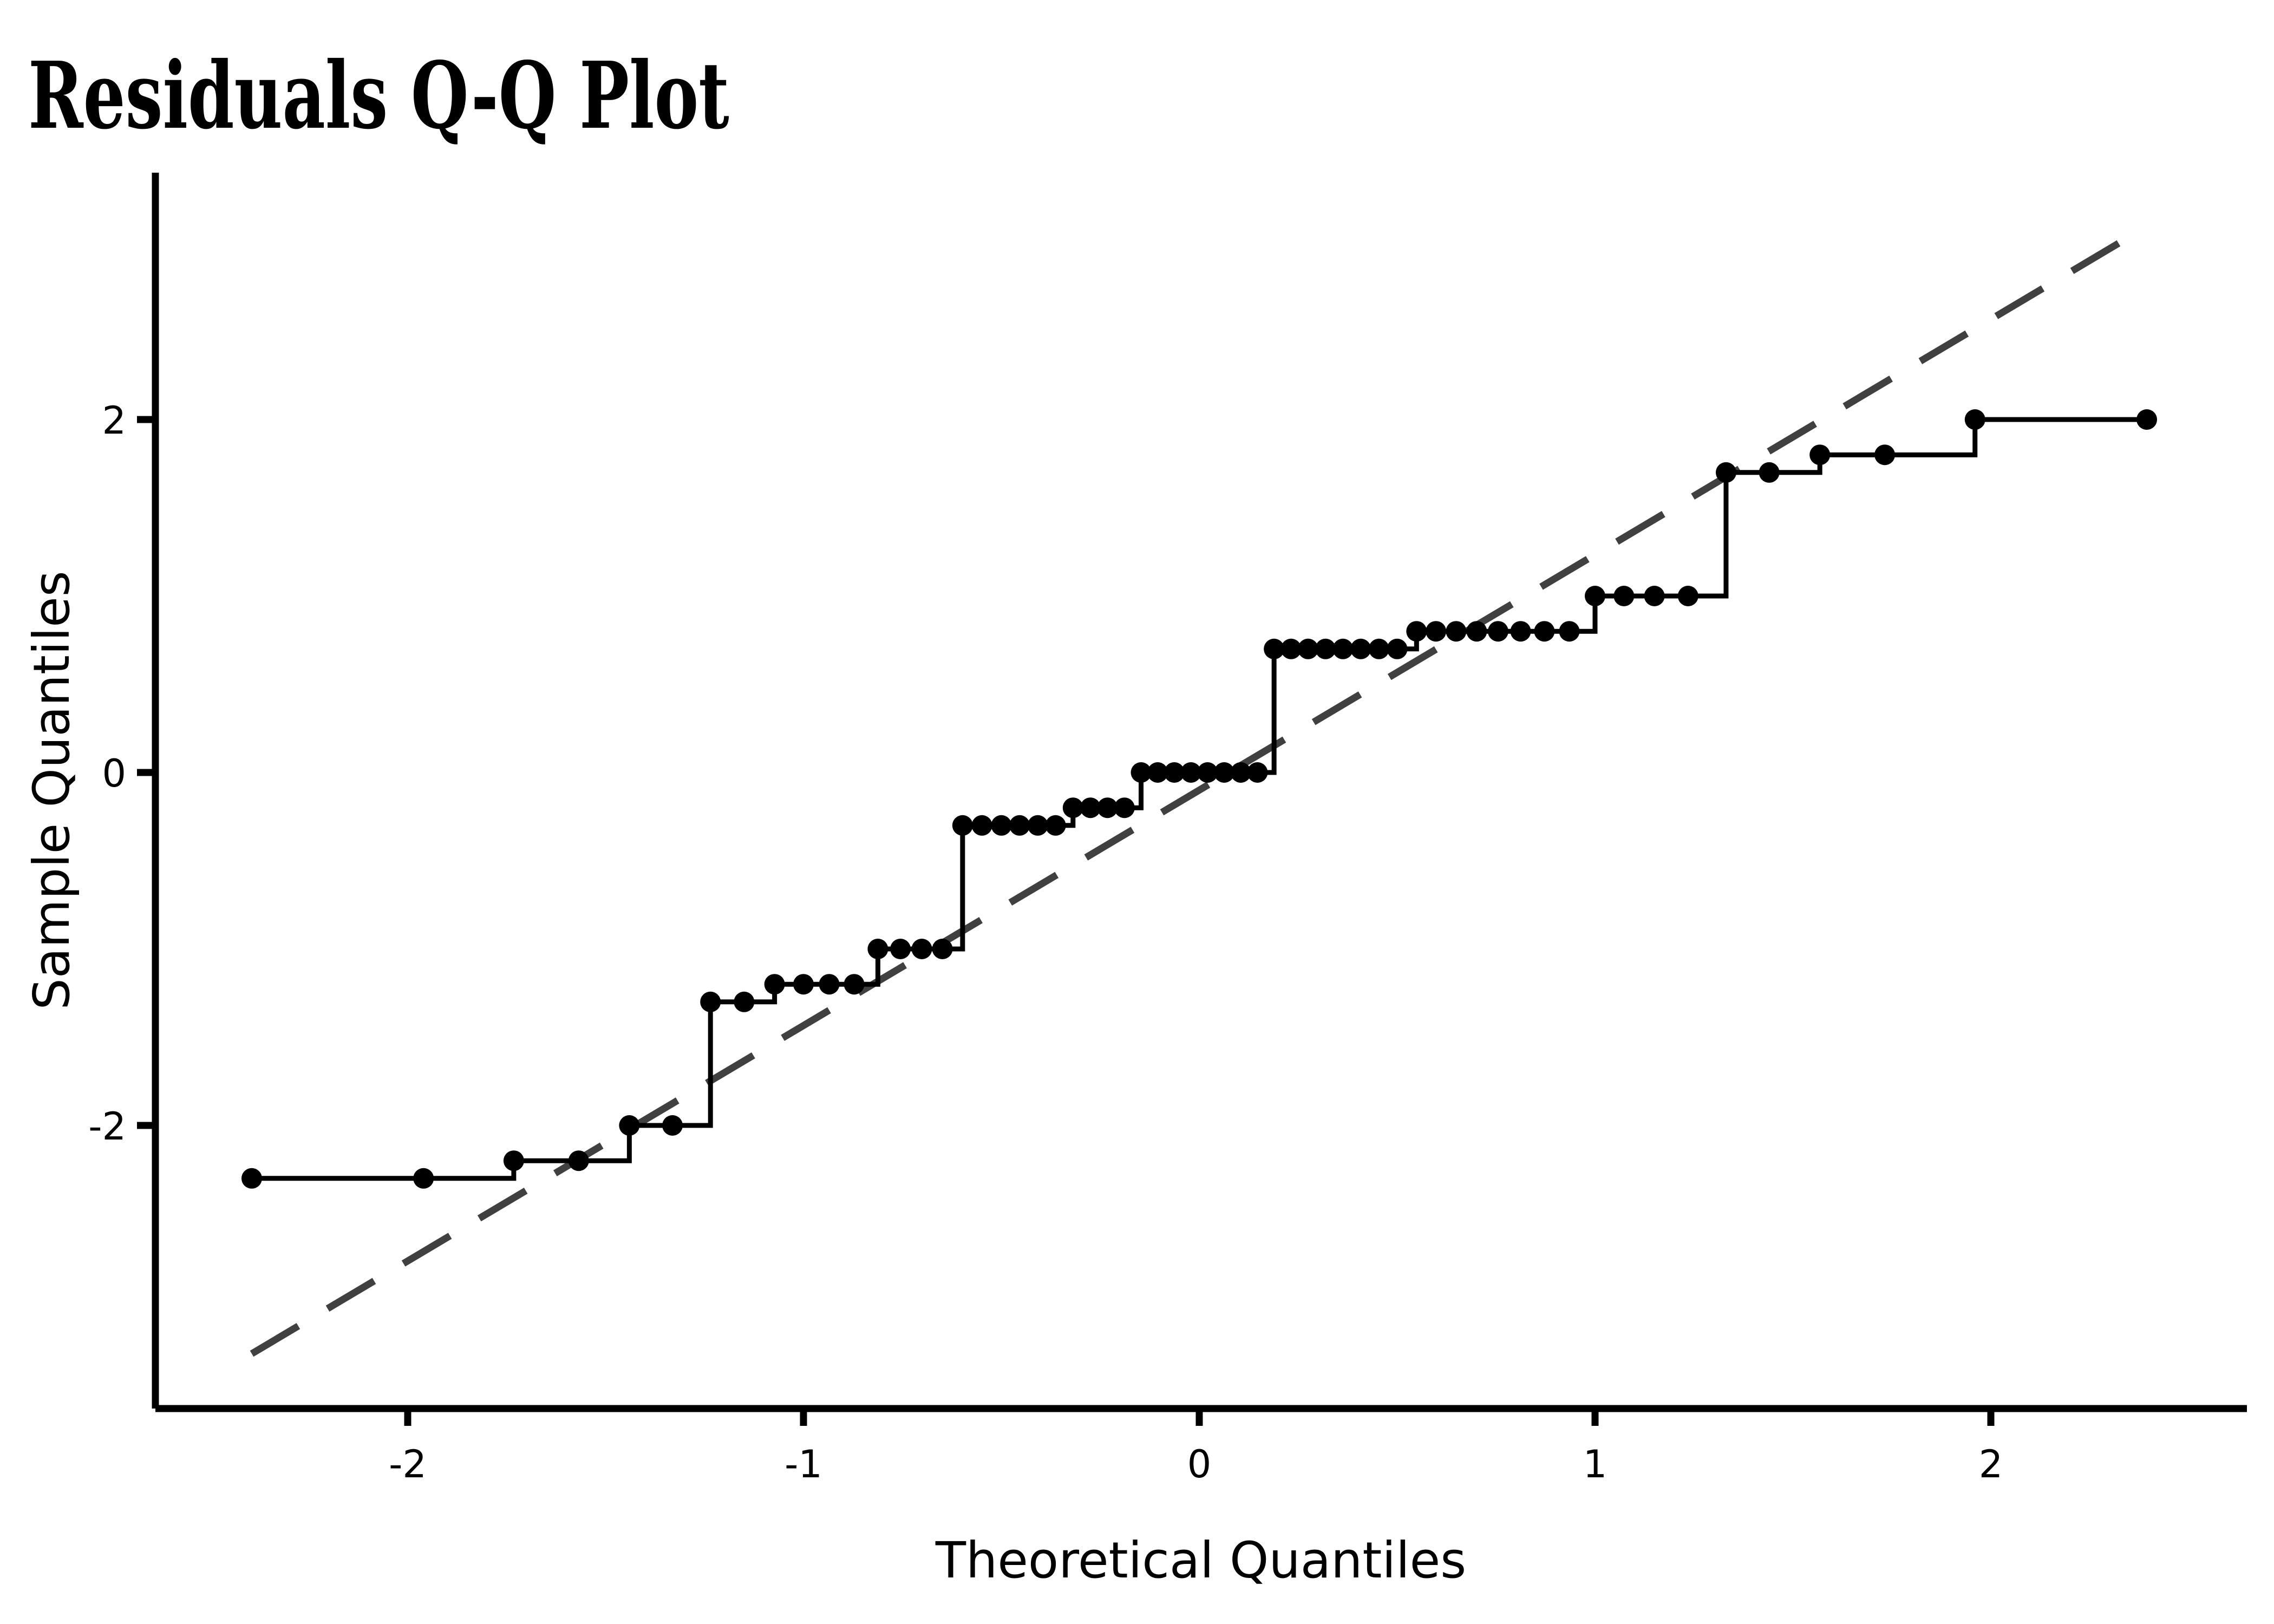 The height and width of the screenshot is (1624, 2274). I want to click on y-axis-ticks: -2 0 2, so click(122, 773).